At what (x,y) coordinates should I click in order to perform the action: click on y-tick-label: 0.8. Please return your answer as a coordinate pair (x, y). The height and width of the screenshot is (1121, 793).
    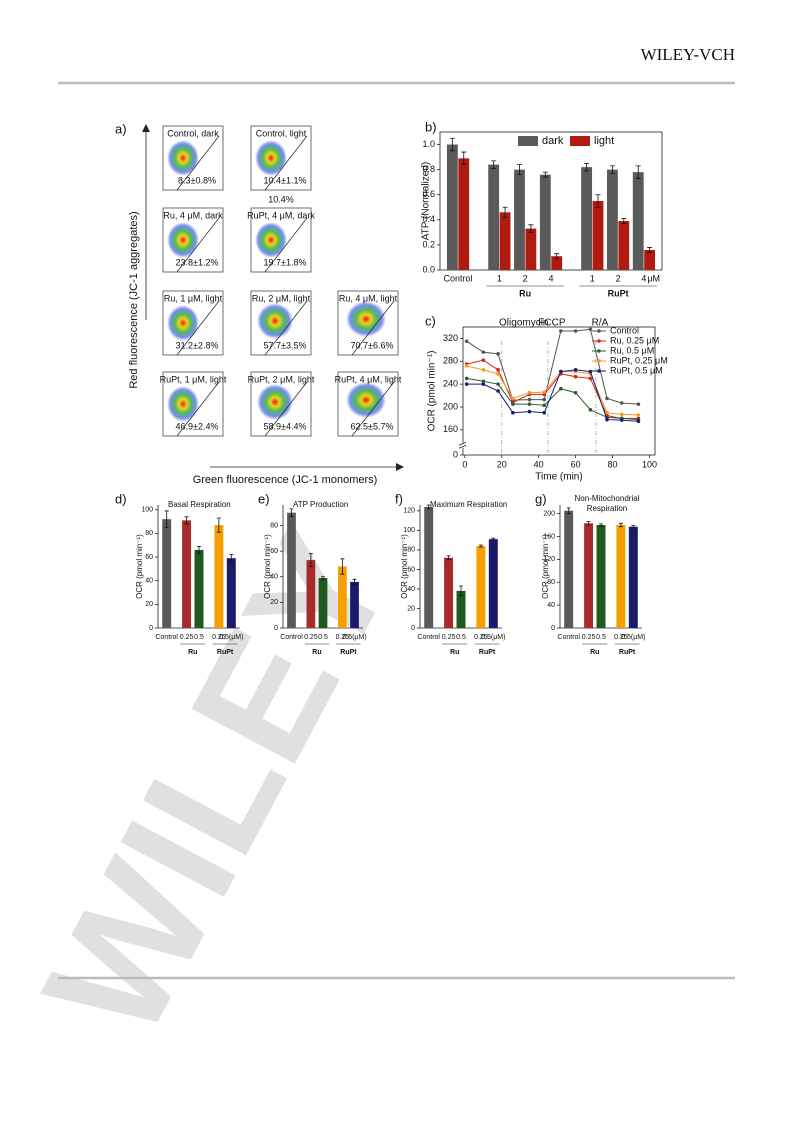
    Looking at the image, I should click on (428, 169).